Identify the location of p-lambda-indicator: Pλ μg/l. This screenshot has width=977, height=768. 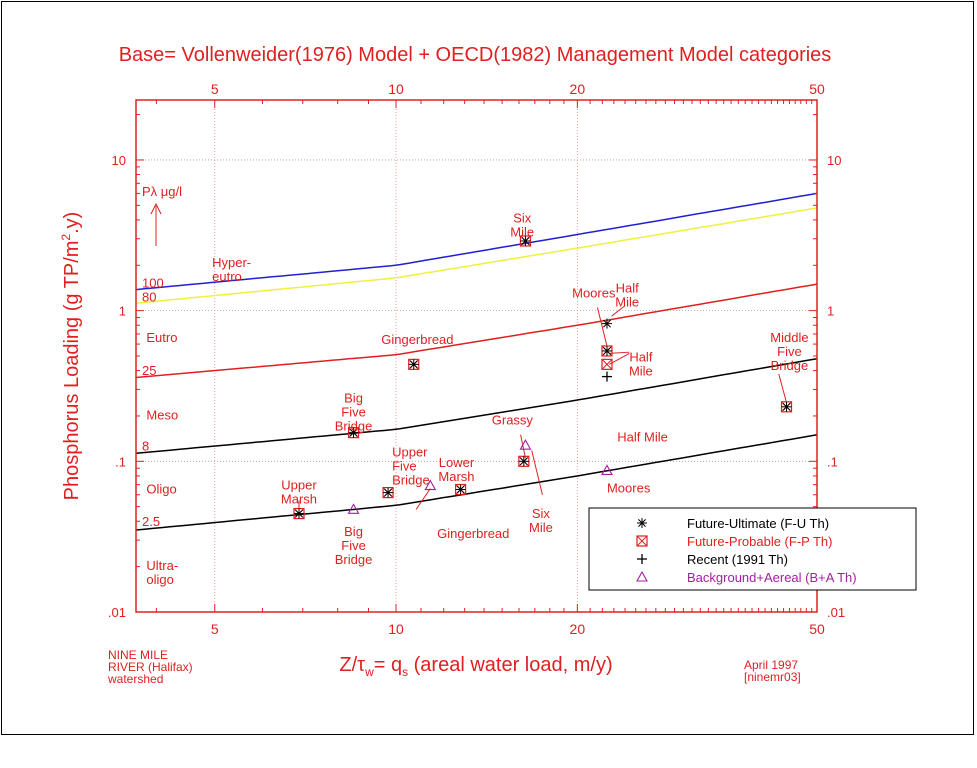
(162, 215).